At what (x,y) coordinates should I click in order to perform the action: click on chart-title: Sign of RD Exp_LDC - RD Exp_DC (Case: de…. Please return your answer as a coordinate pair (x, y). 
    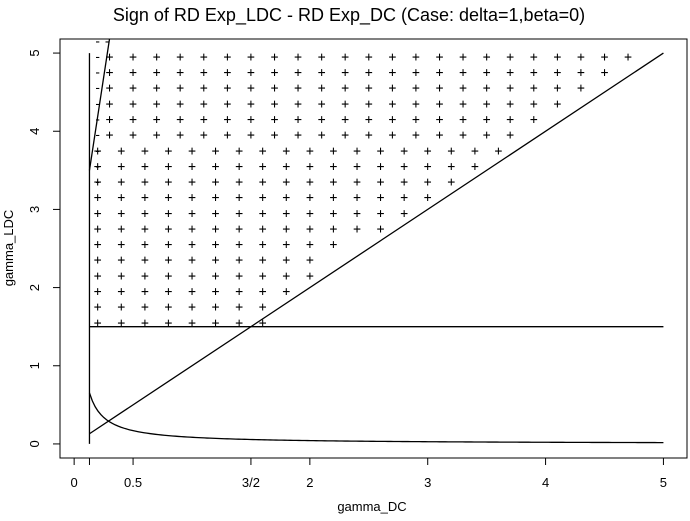
    Looking at the image, I should click on (349, 15).